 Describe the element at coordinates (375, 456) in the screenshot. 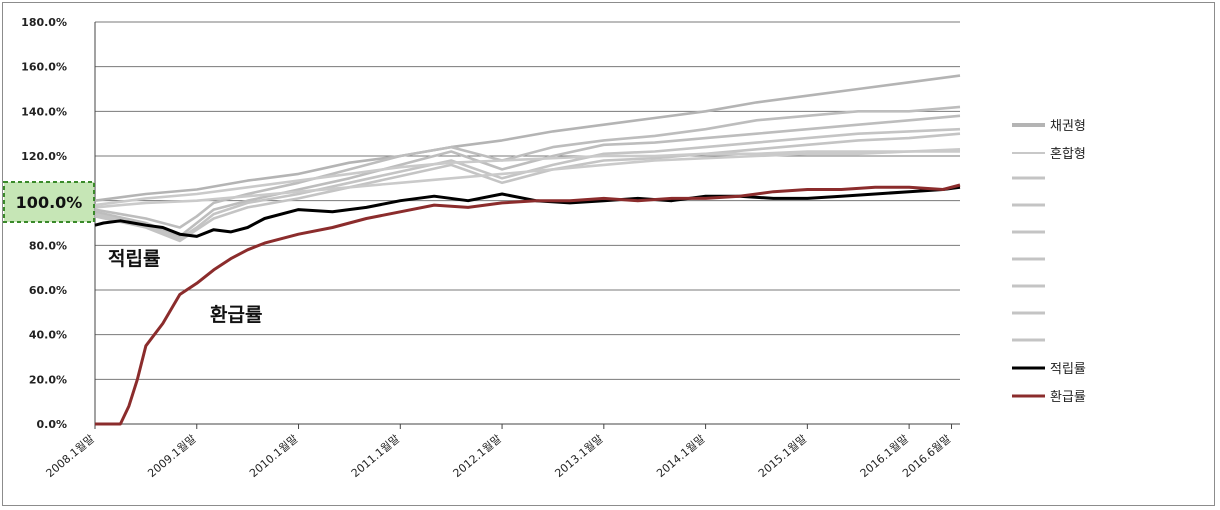

I see `x-tick-label: 2011.1월말` at that location.